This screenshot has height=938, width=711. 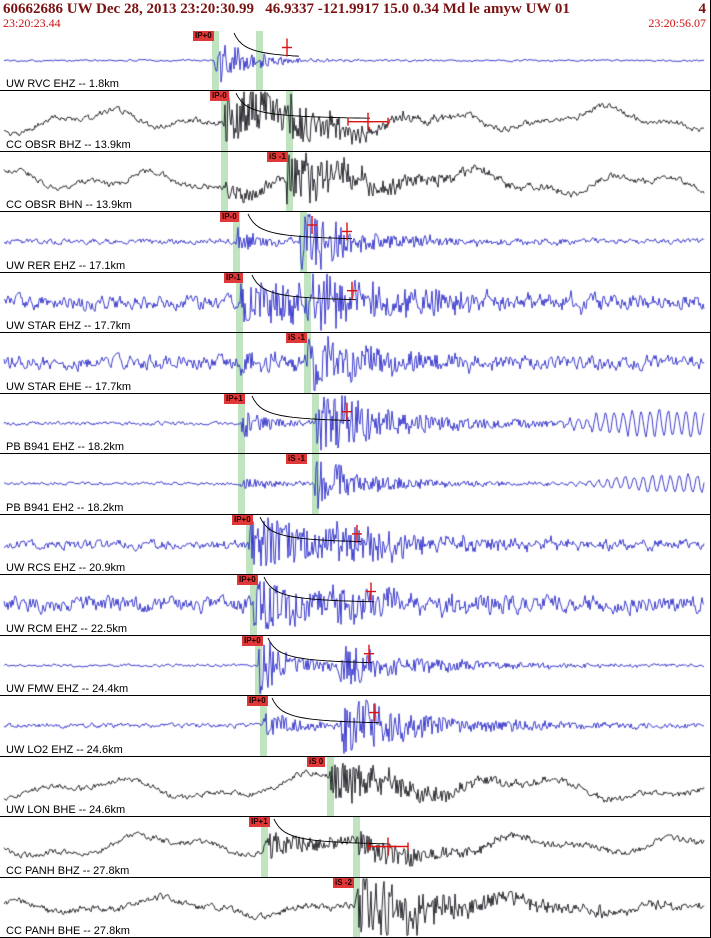 I want to click on trace-panel: IP-1 UW STAR EHZ -- 17.7km, so click(x=355, y=303).